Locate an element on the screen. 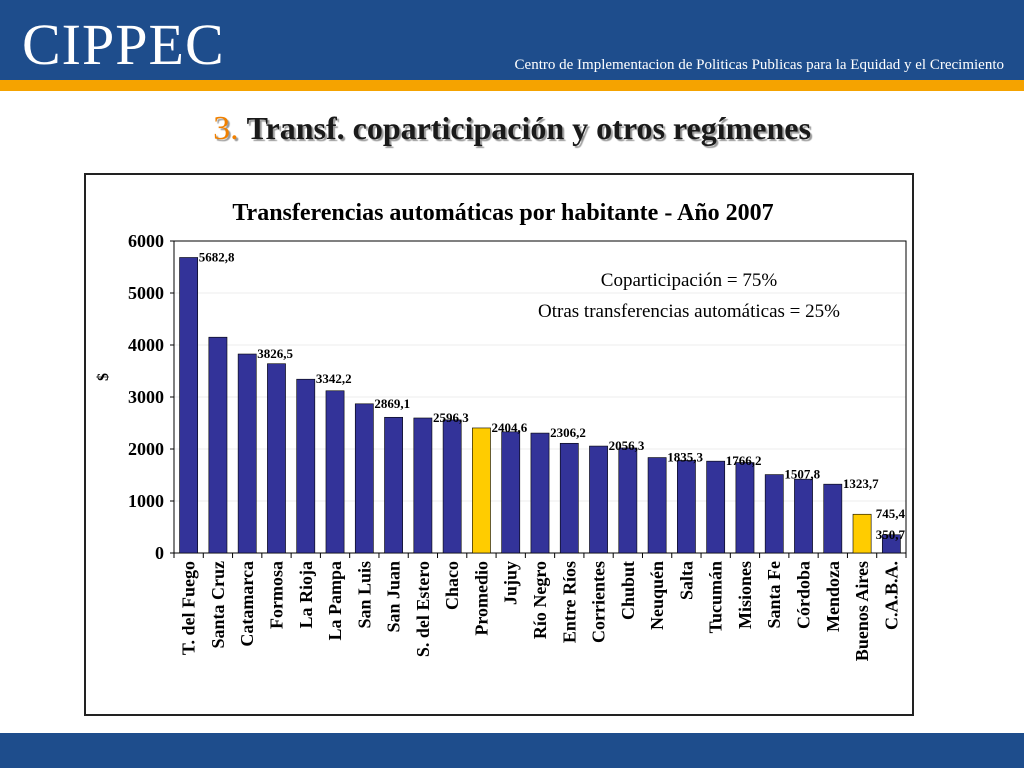  bar-misiones is located at coordinates (745, 508).